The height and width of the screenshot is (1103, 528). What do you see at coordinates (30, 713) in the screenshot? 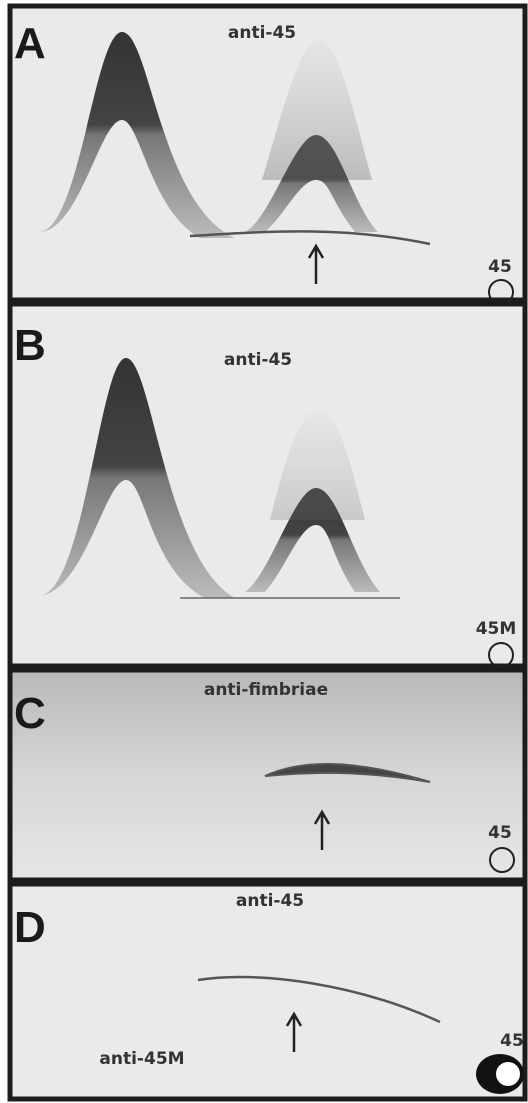
I see `panel-letter: C` at bounding box center [30, 713].